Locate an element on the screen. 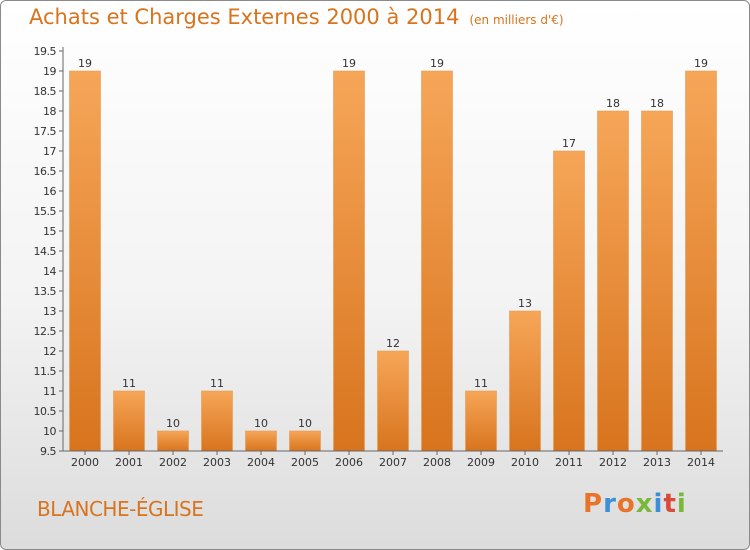  y-tick-label: 16 is located at coordinates (49, 191).